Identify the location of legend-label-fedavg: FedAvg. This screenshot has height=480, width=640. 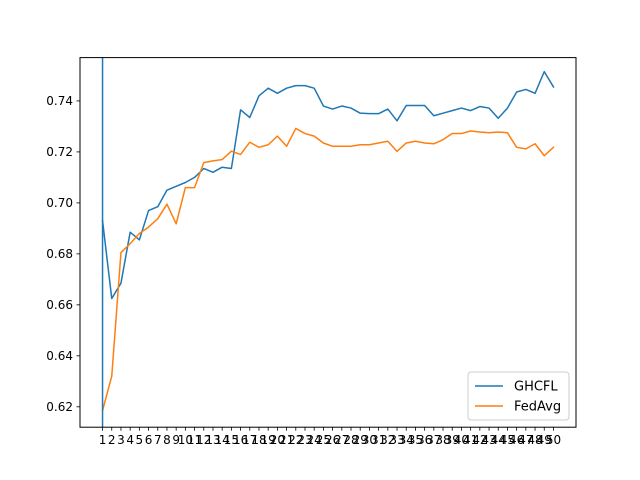
(537, 407).